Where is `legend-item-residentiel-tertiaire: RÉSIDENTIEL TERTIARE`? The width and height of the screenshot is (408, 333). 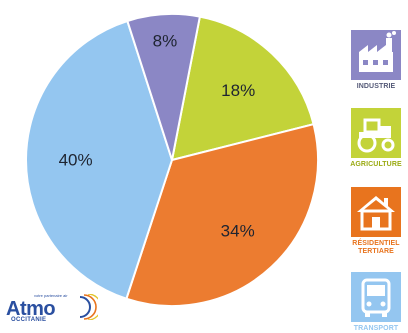
legend-item-residentiel-tertiaire: RÉSIDENTIEL TERTIARE is located at coordinates (376, 221).